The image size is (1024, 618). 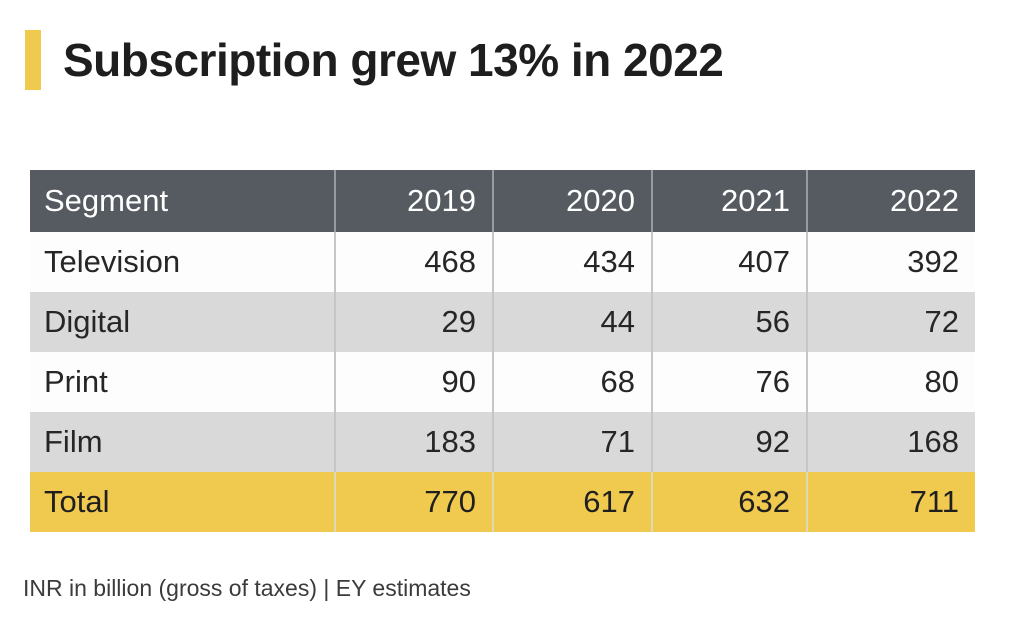 I want to click on table-header-row: Segment 2019 2020 2021 2022, so click(x=502, y=201).